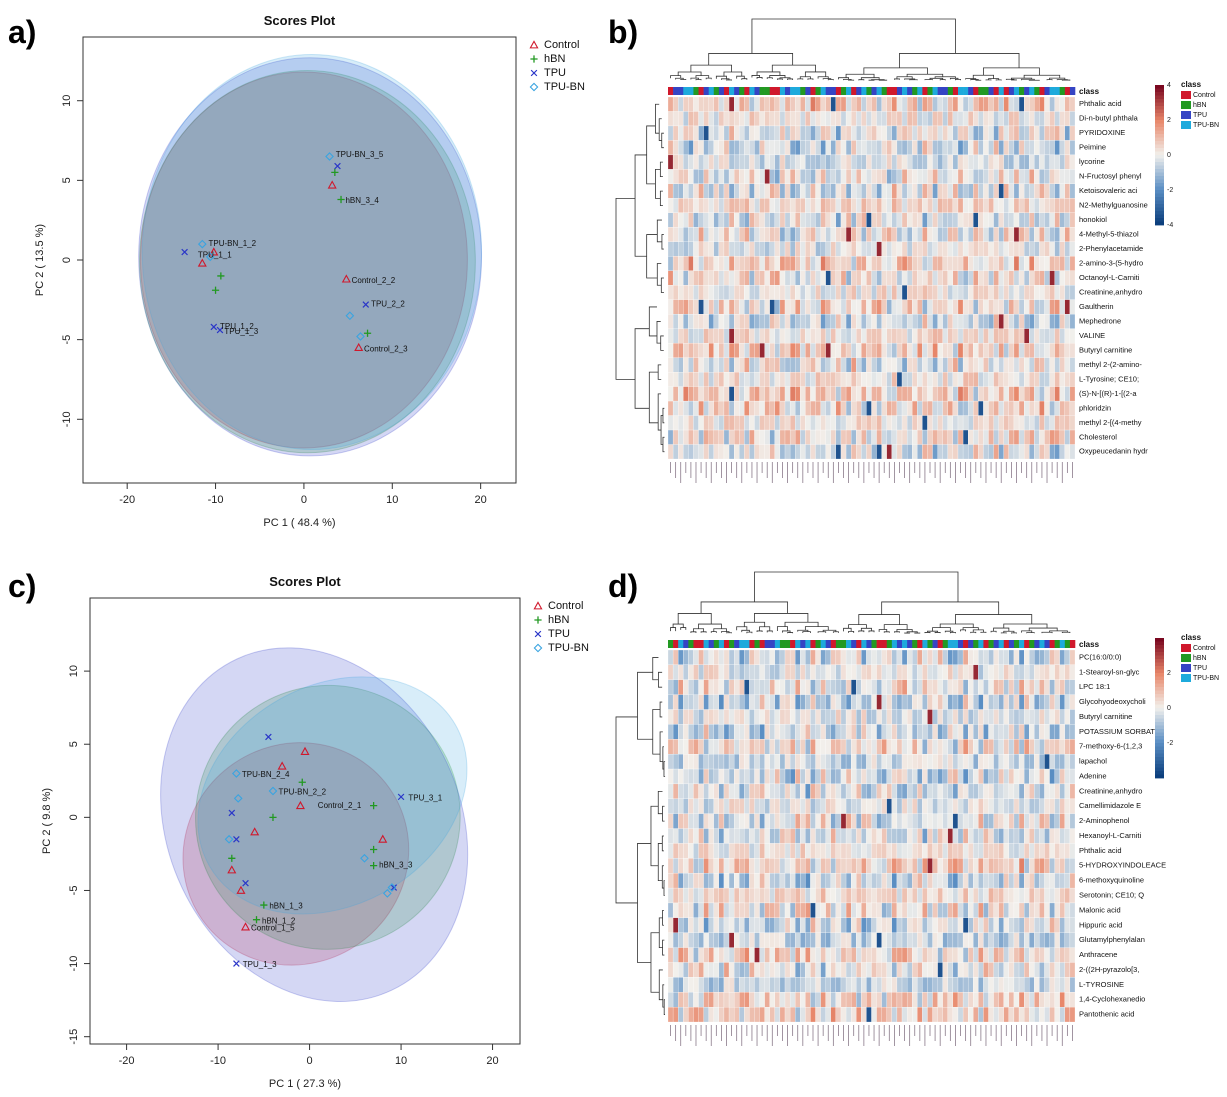  I want to click on class-bar-label: class, so click(1089, 644).